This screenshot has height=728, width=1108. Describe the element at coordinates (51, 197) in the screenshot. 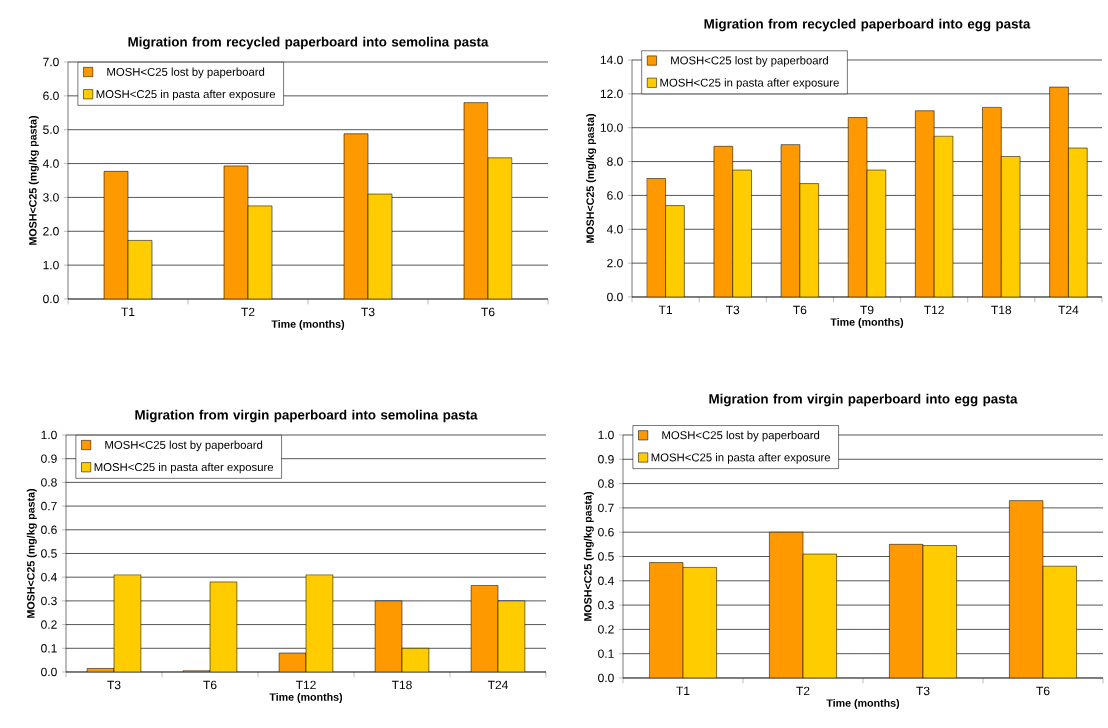

I see `y-tick-label: 3.0` at that location.